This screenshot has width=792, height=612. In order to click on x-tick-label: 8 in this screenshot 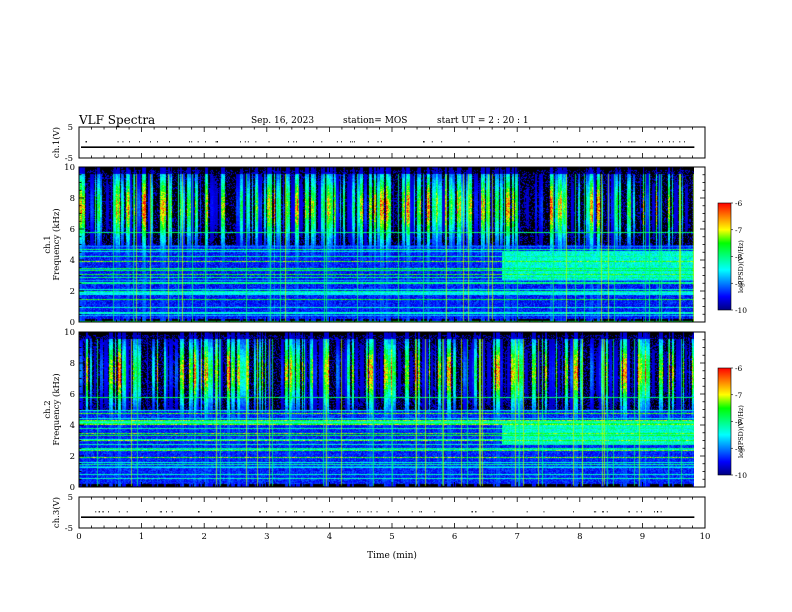, I will do `click(579, 537)`.